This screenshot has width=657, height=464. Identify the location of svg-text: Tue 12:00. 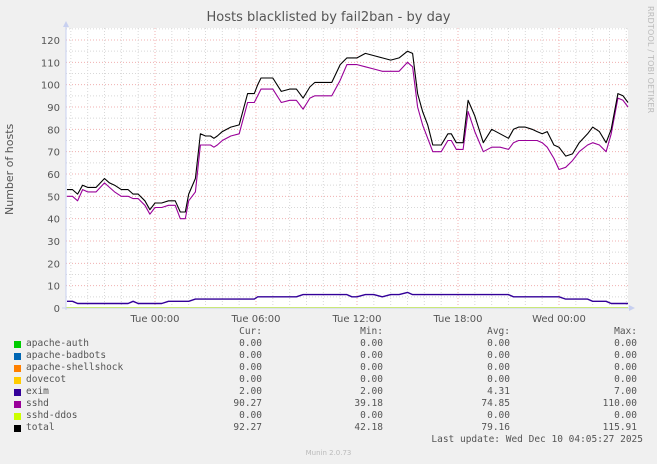
(356, 319).